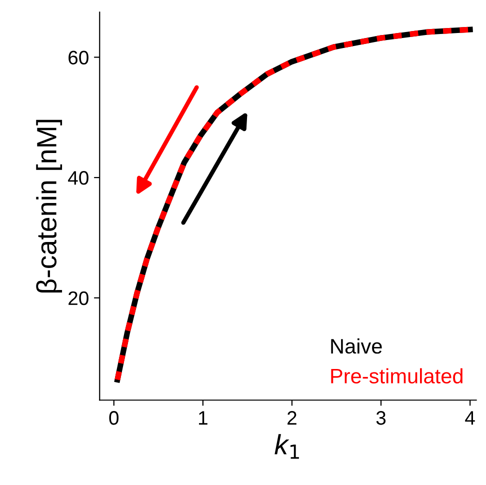 Image resolution: width=486 pixels, height=485 pixels. I want to click on x-tick-label: 3, so click(381, 418).